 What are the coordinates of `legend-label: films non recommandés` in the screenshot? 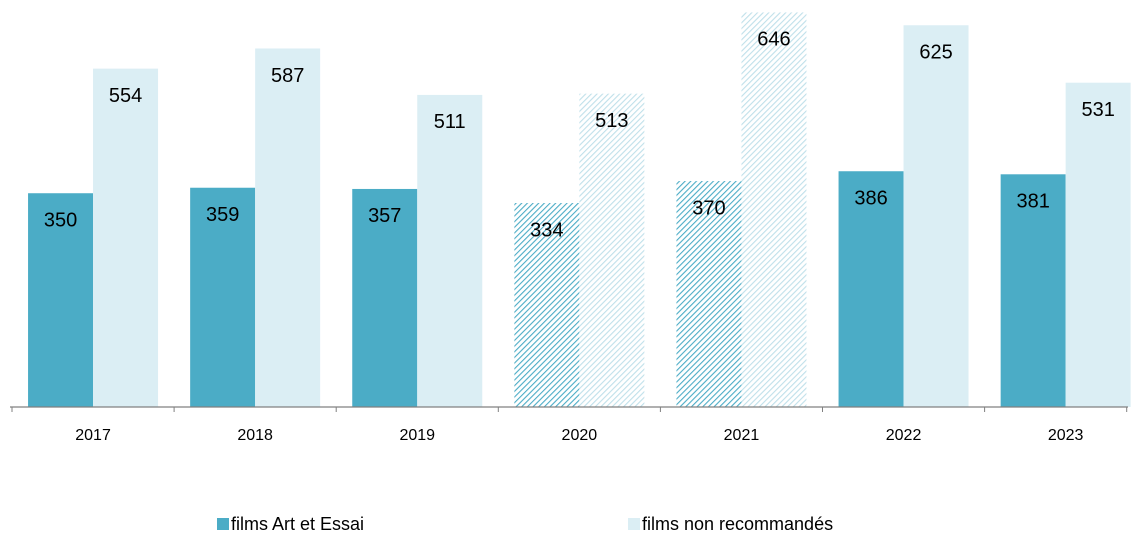 It's located at (737, 524).